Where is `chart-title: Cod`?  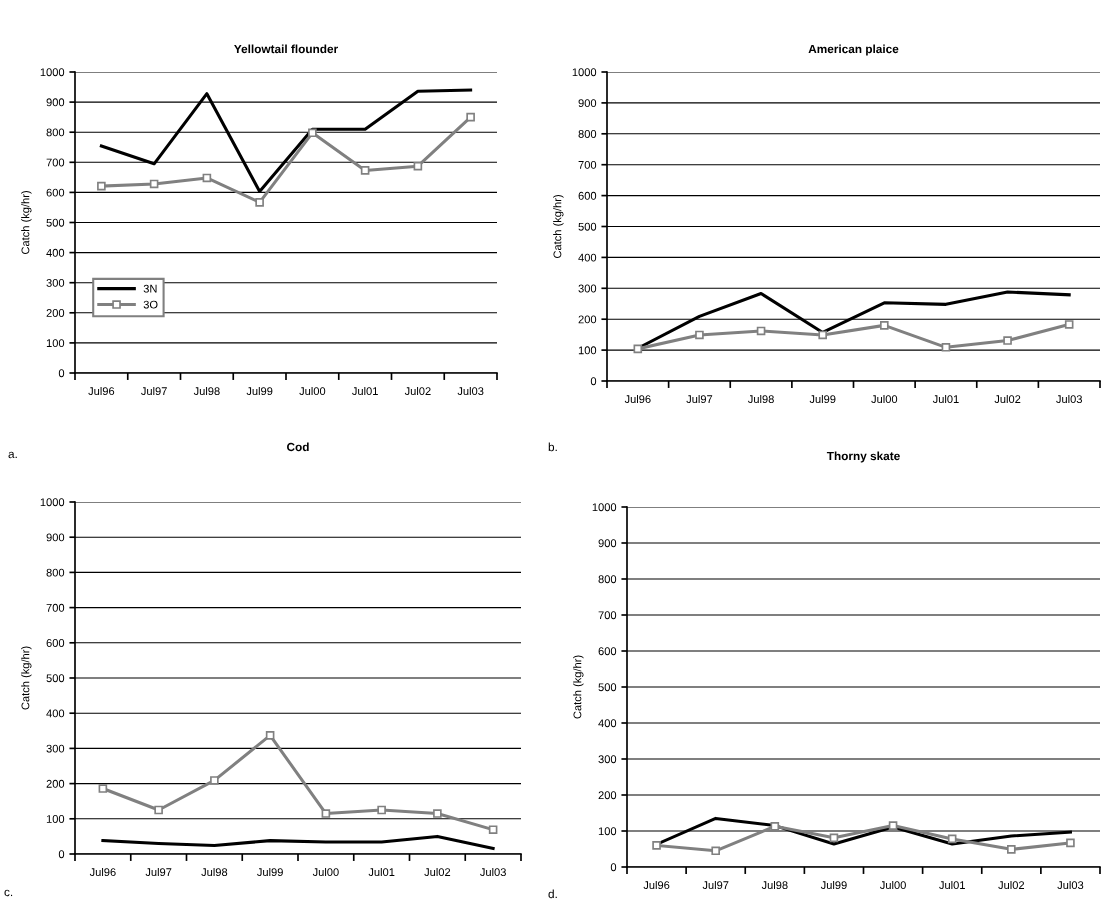 chart-title: Cod is located at coordinates (298, 447).